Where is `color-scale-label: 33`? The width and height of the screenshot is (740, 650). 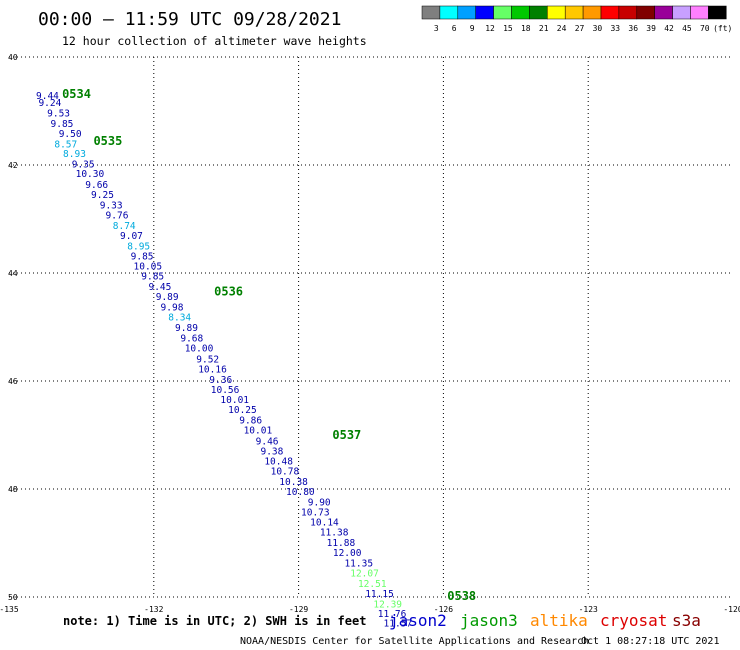 color-scale-label: 33 is located at coordinates (615, 28).